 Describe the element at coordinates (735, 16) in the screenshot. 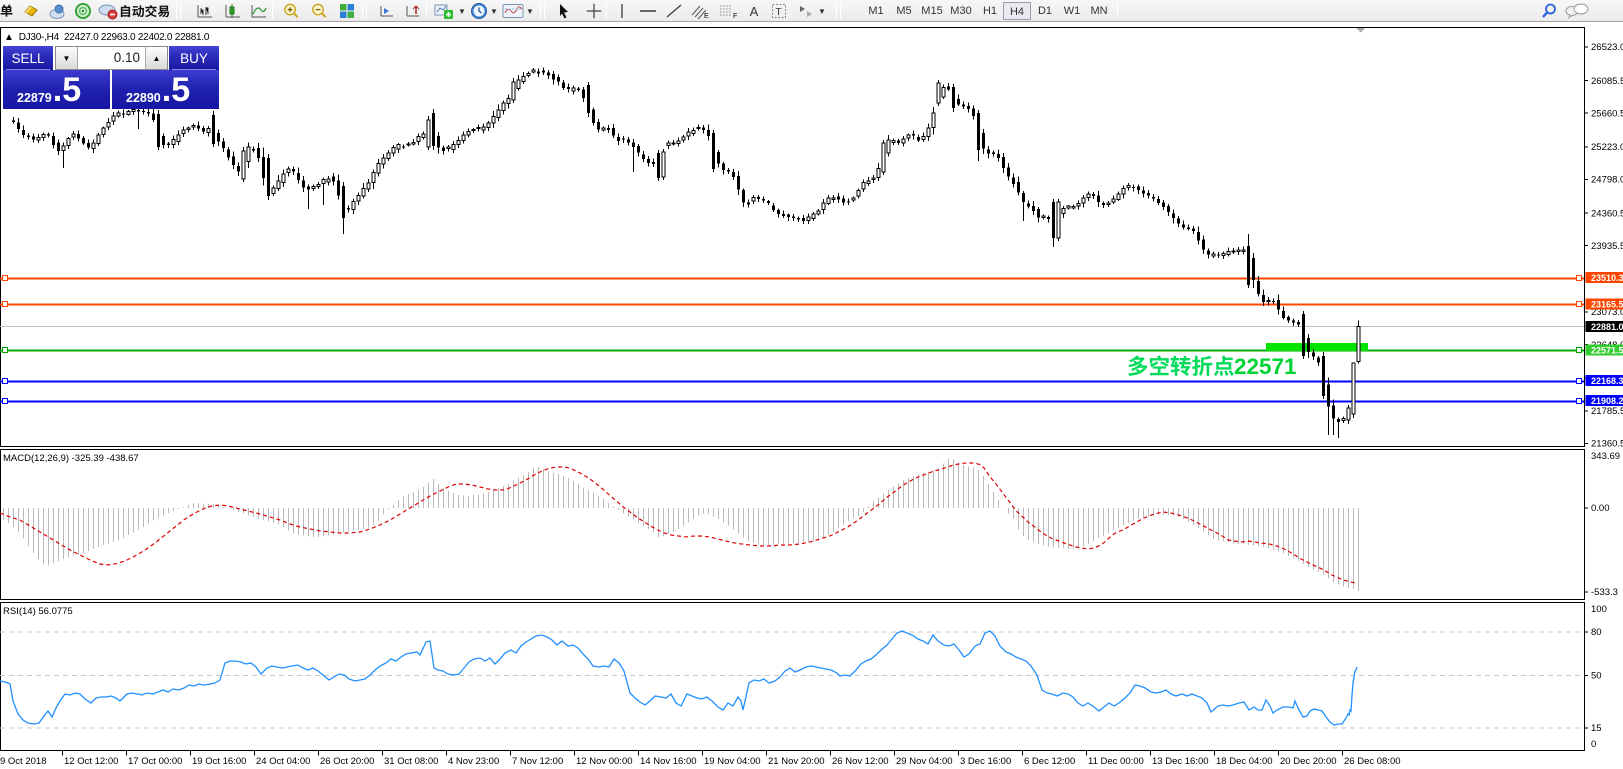

I see `svg-text: F` at that location.